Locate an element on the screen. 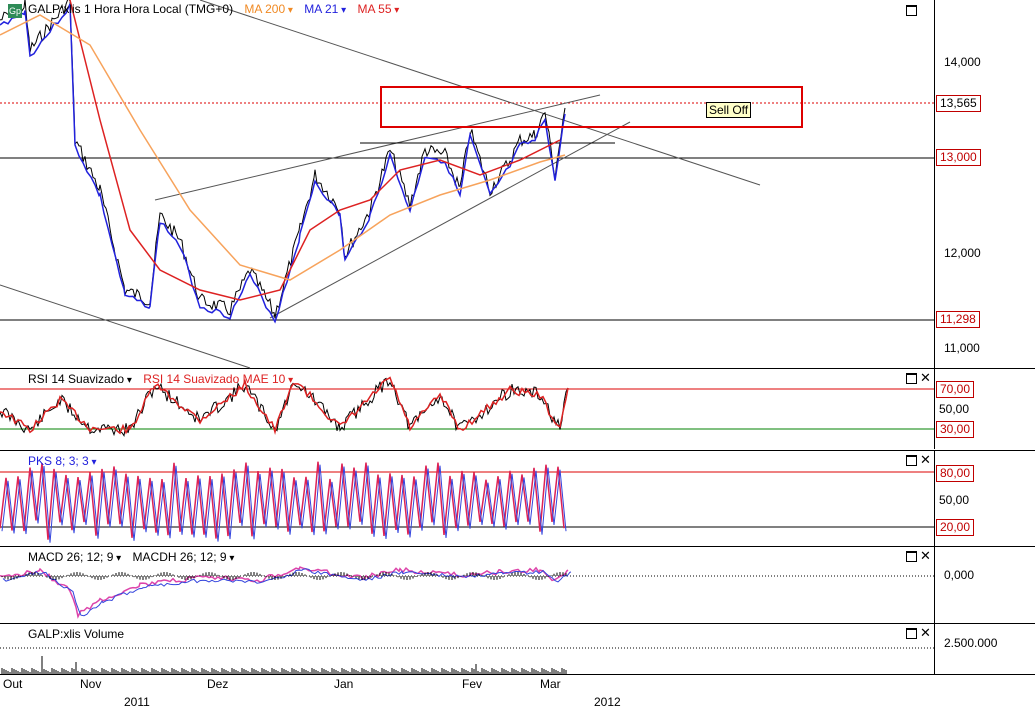  rsi-30-badge: 30,00 is located at coordinates (955, 429).